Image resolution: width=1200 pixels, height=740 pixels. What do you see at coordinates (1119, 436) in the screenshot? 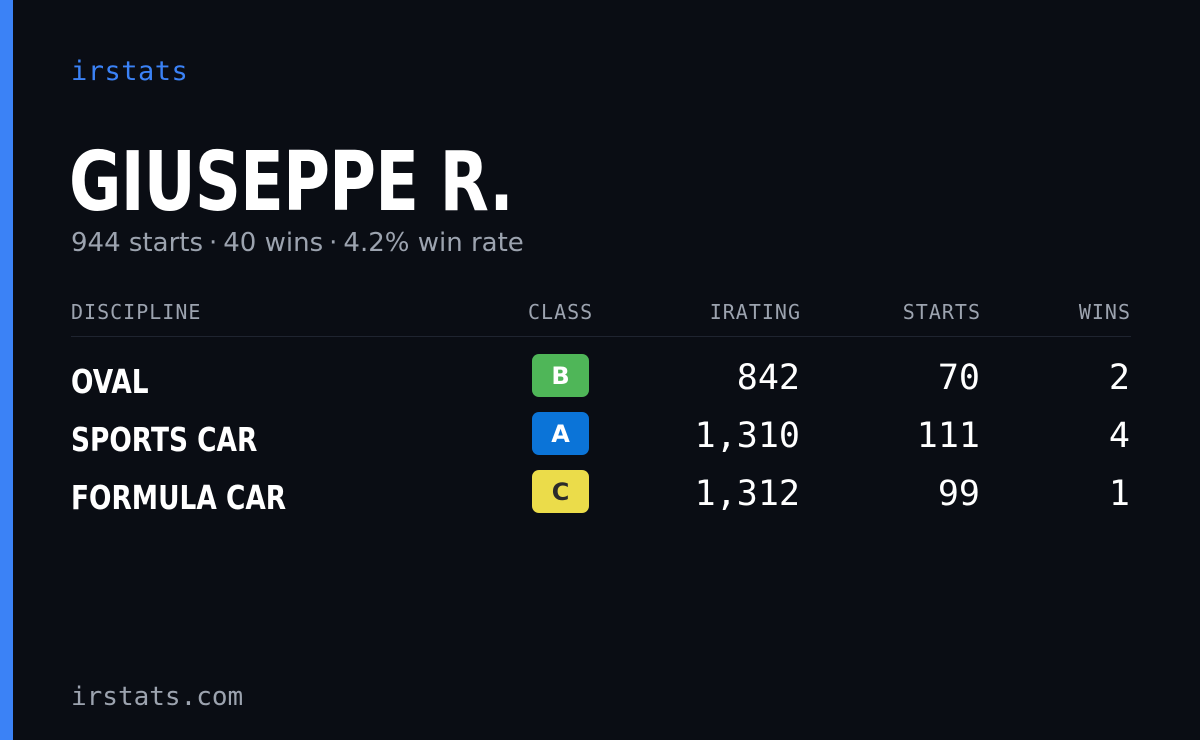
I see `wins-value: 4` at bounding box center [1119, 436].